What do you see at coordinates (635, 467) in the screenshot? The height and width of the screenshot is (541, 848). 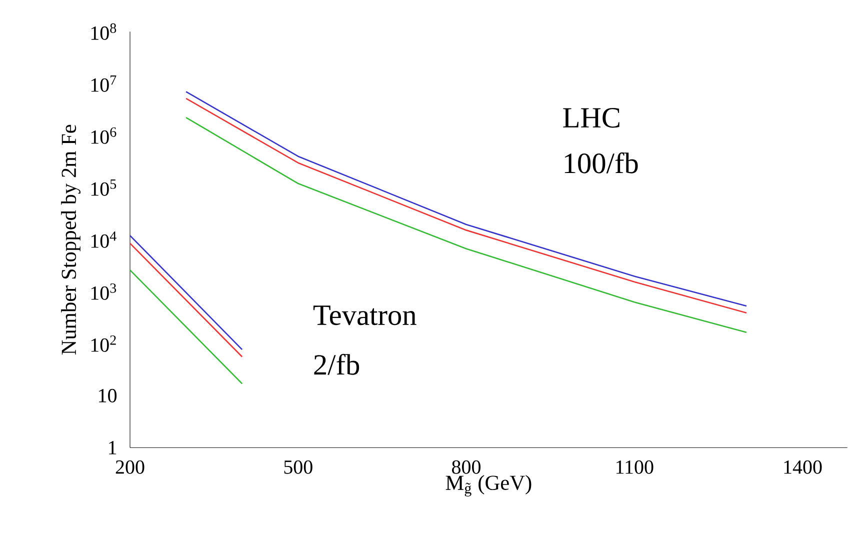 I see `x-tick-label: 1100` at bounding box center [635, 467].